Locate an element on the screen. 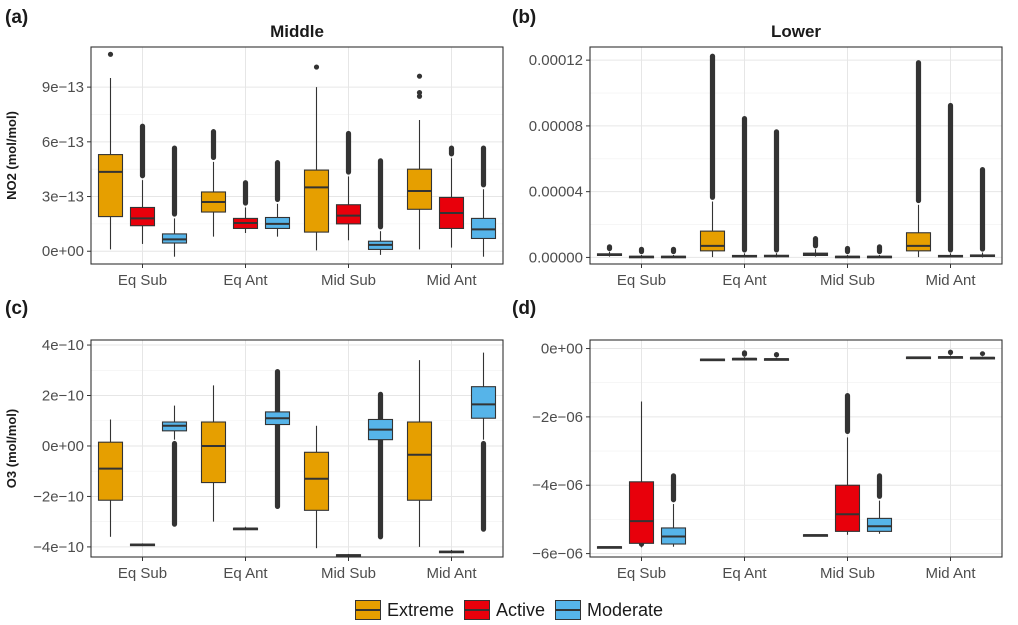 Image resolution: width=1018 pixels, height=625 pixels. legend-swatch-extreme is located at coordinates (367, 610).